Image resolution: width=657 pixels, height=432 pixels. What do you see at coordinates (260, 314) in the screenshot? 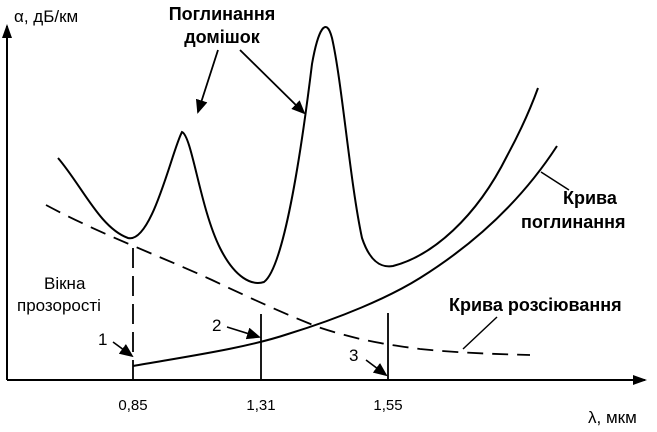
I see `transparency-window-lines` at bounding box center [260, 314].